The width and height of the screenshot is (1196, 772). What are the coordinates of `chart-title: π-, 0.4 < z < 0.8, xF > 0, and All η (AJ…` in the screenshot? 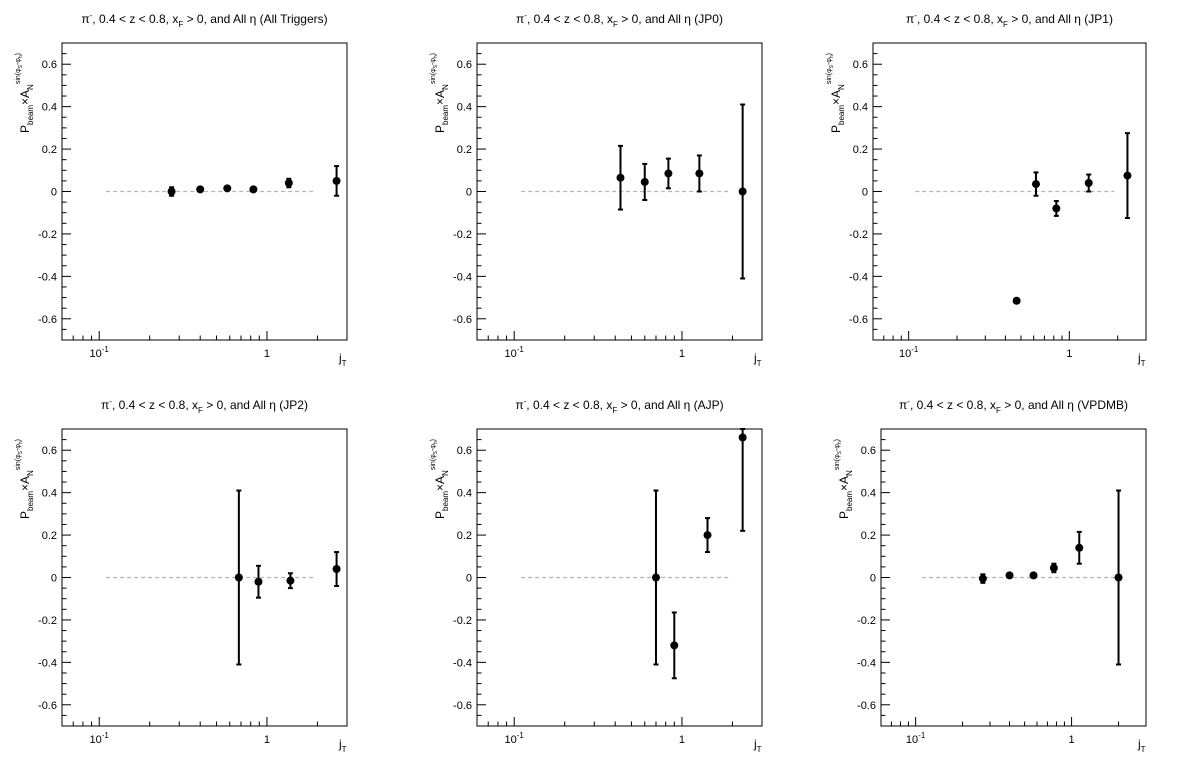 It's located at (619, 406).